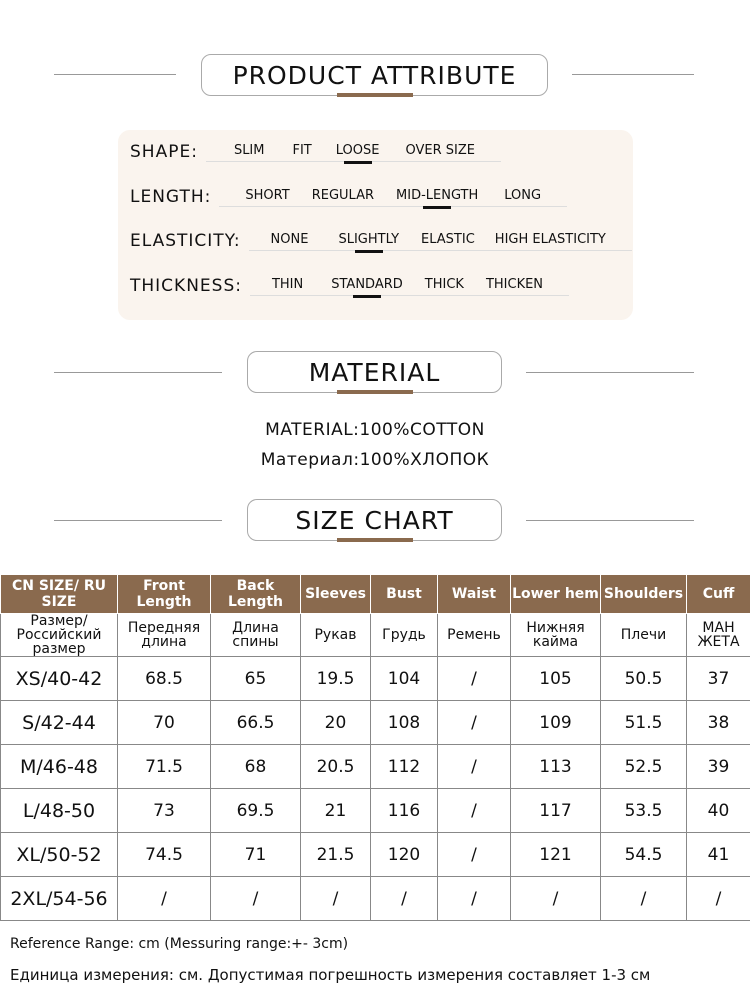  I want to click on table-cell: 113, so click(555, 766).